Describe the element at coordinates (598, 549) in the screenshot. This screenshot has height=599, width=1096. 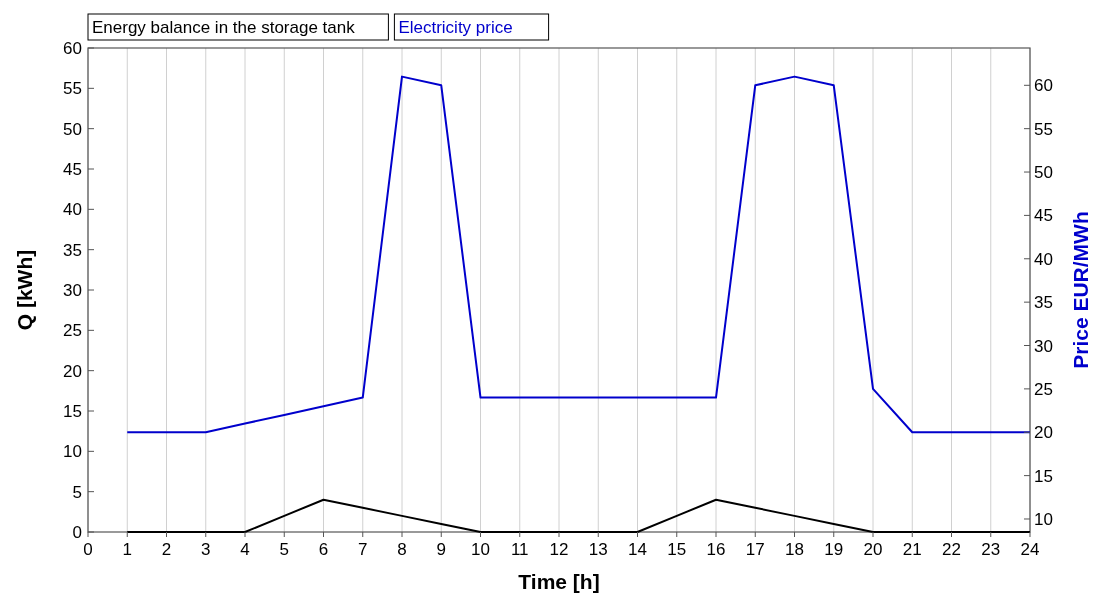
I see `x-tick-label: 13` at that location.